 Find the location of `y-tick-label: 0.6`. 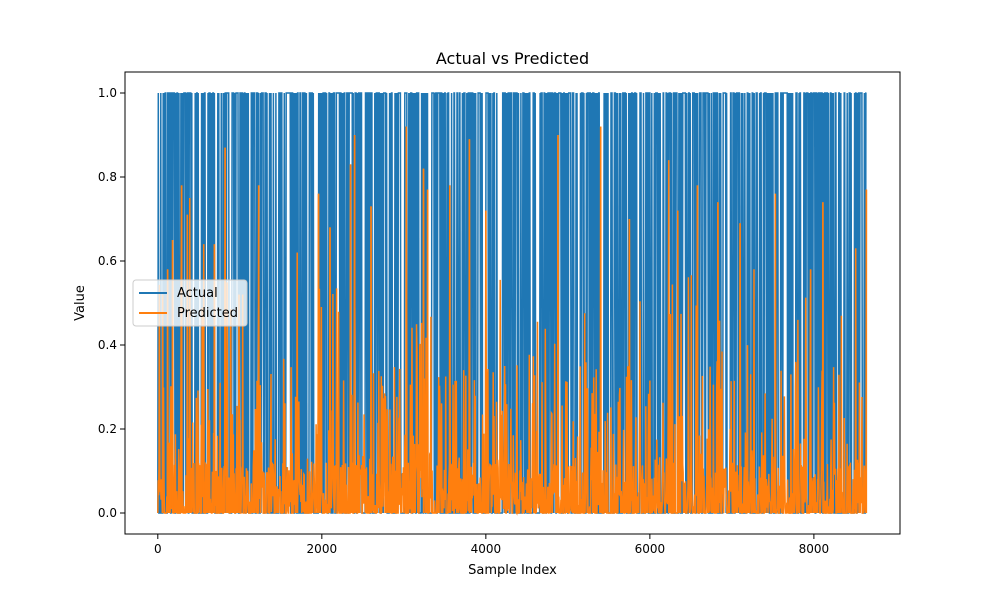

y-tick-label: 0.6 is located at coordinates (107, 261).